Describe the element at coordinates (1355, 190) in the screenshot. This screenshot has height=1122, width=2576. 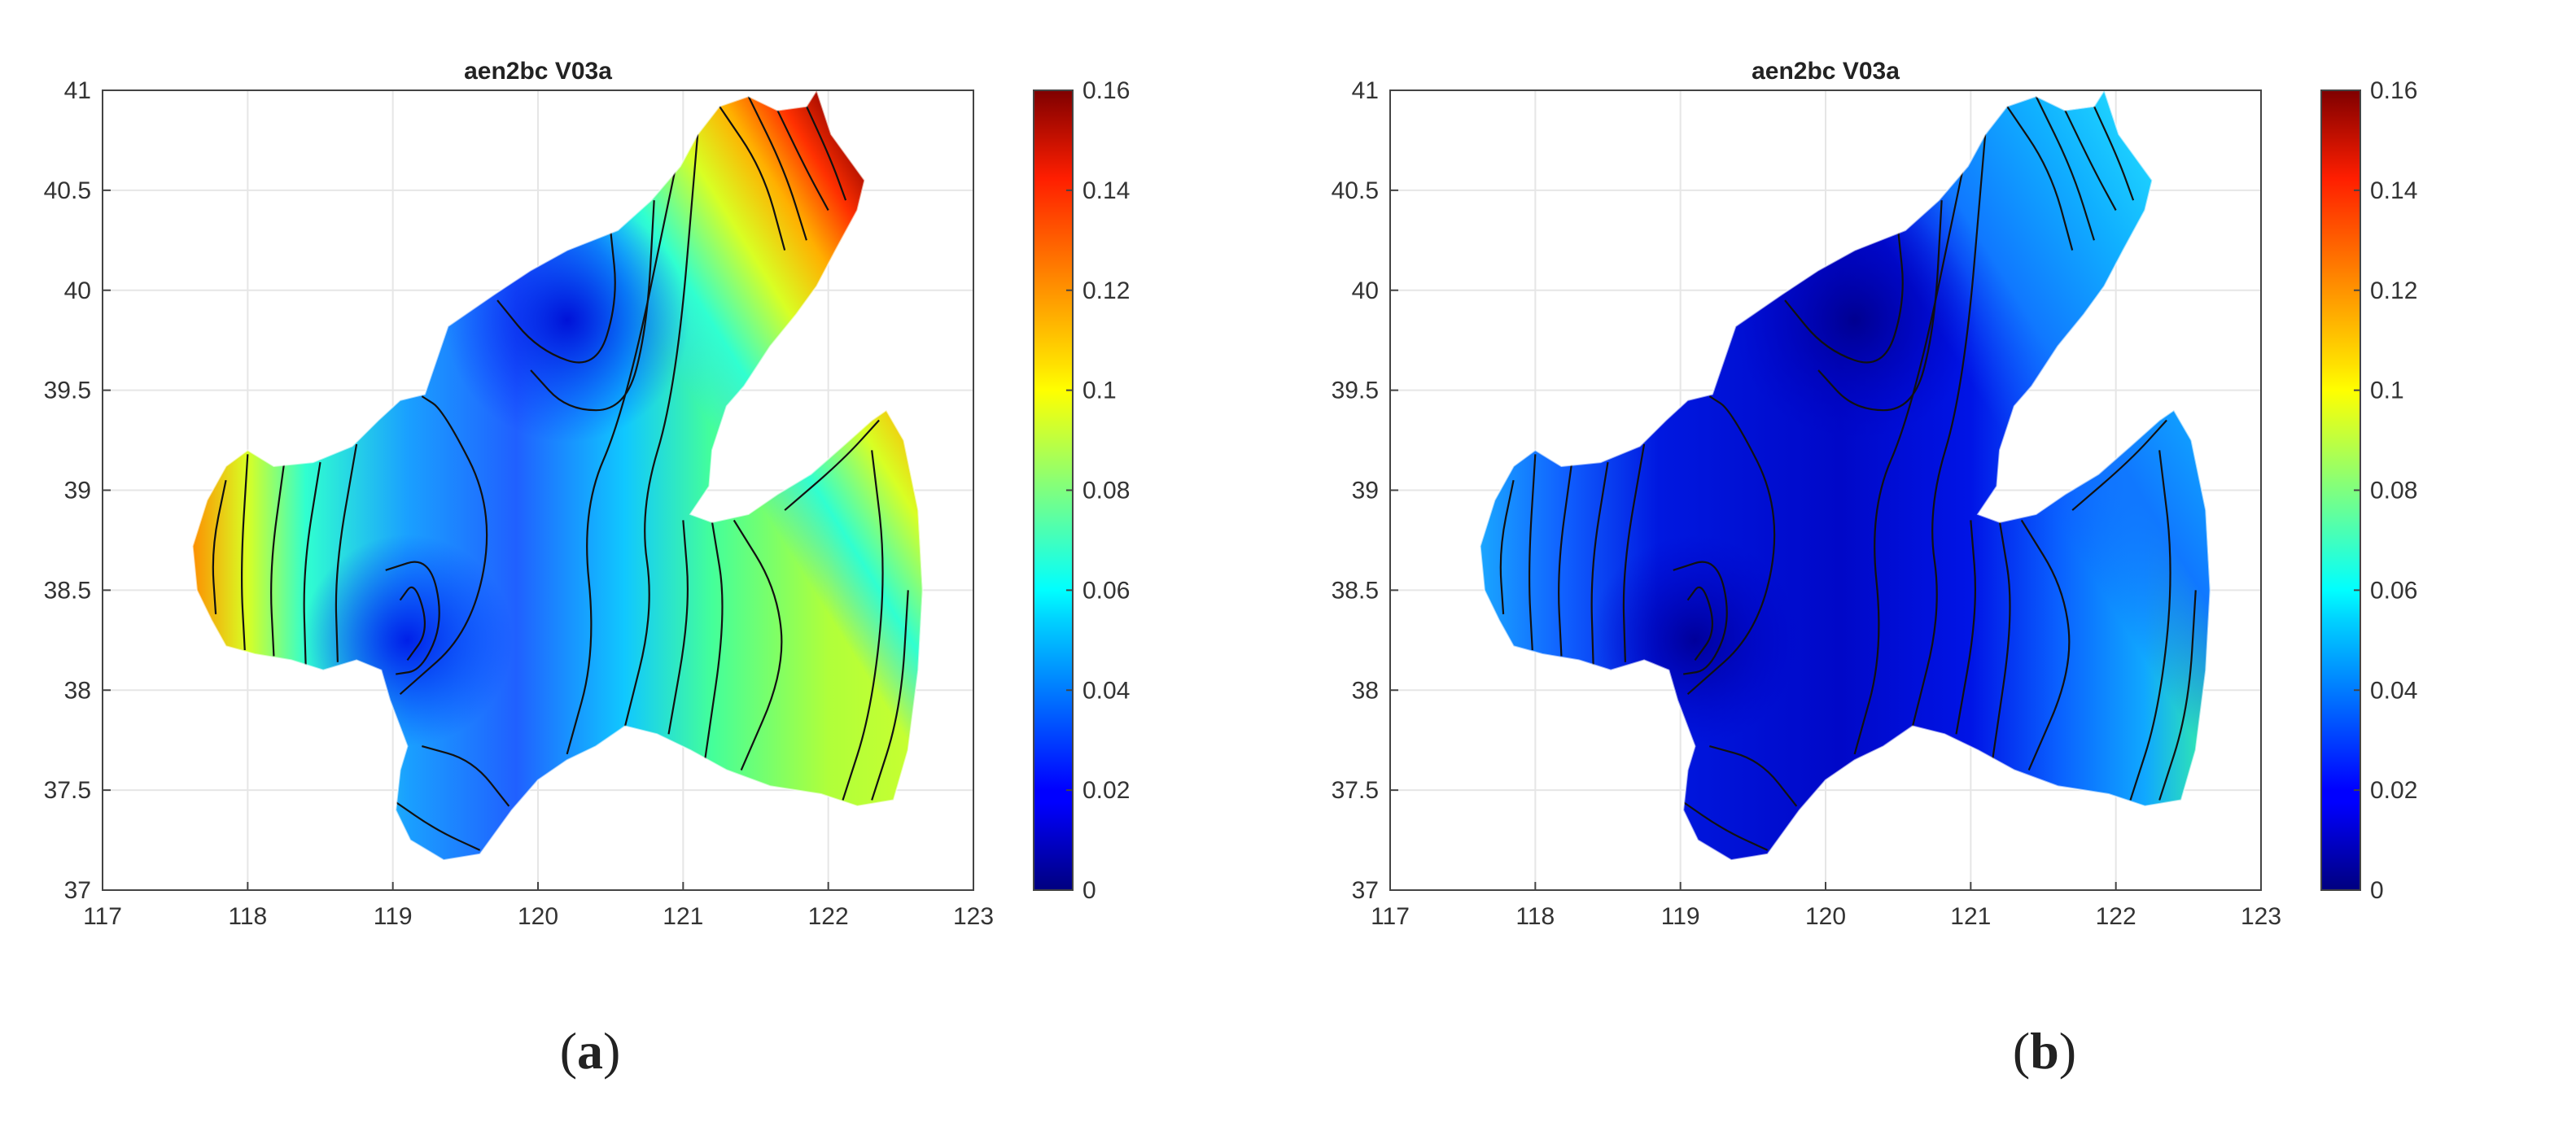
I see `y-tick-label: 40.5` at that location.